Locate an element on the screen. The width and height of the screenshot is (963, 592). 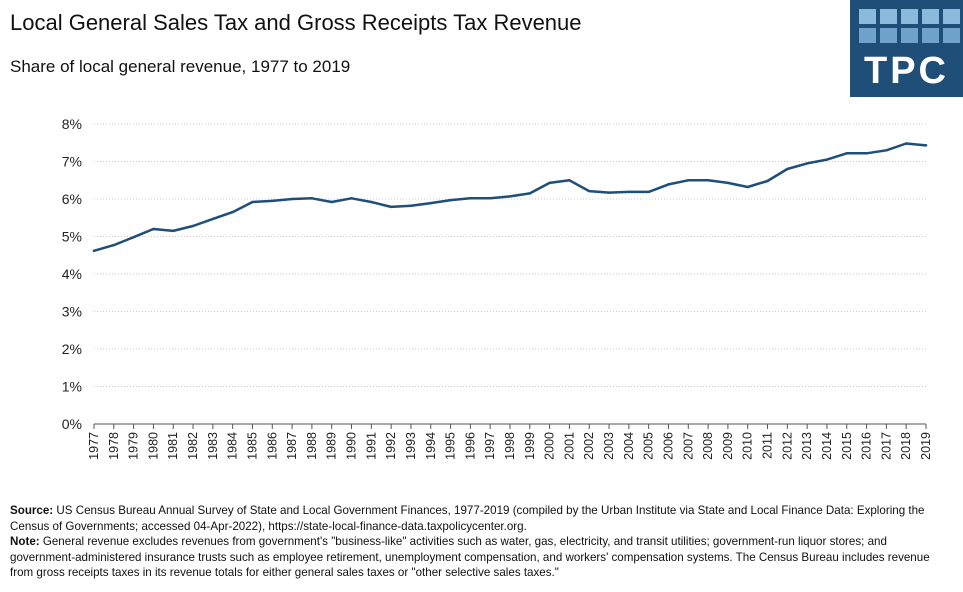
x-tick-label: 1996 is located at coordinates (470, 446).